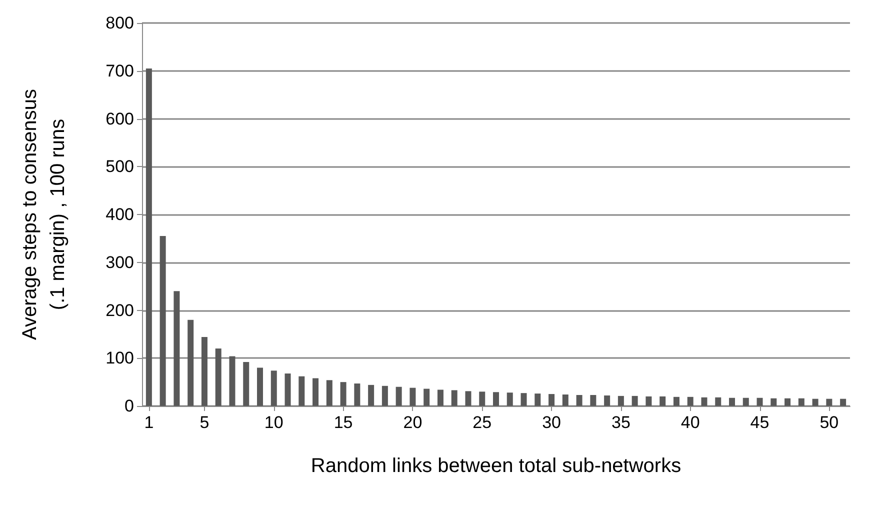 The width and height of the screenshot is (870, 511). Describe the element at coordinates (120, 23) in the screenshot. I see `y-tick-label: 800` at that location.